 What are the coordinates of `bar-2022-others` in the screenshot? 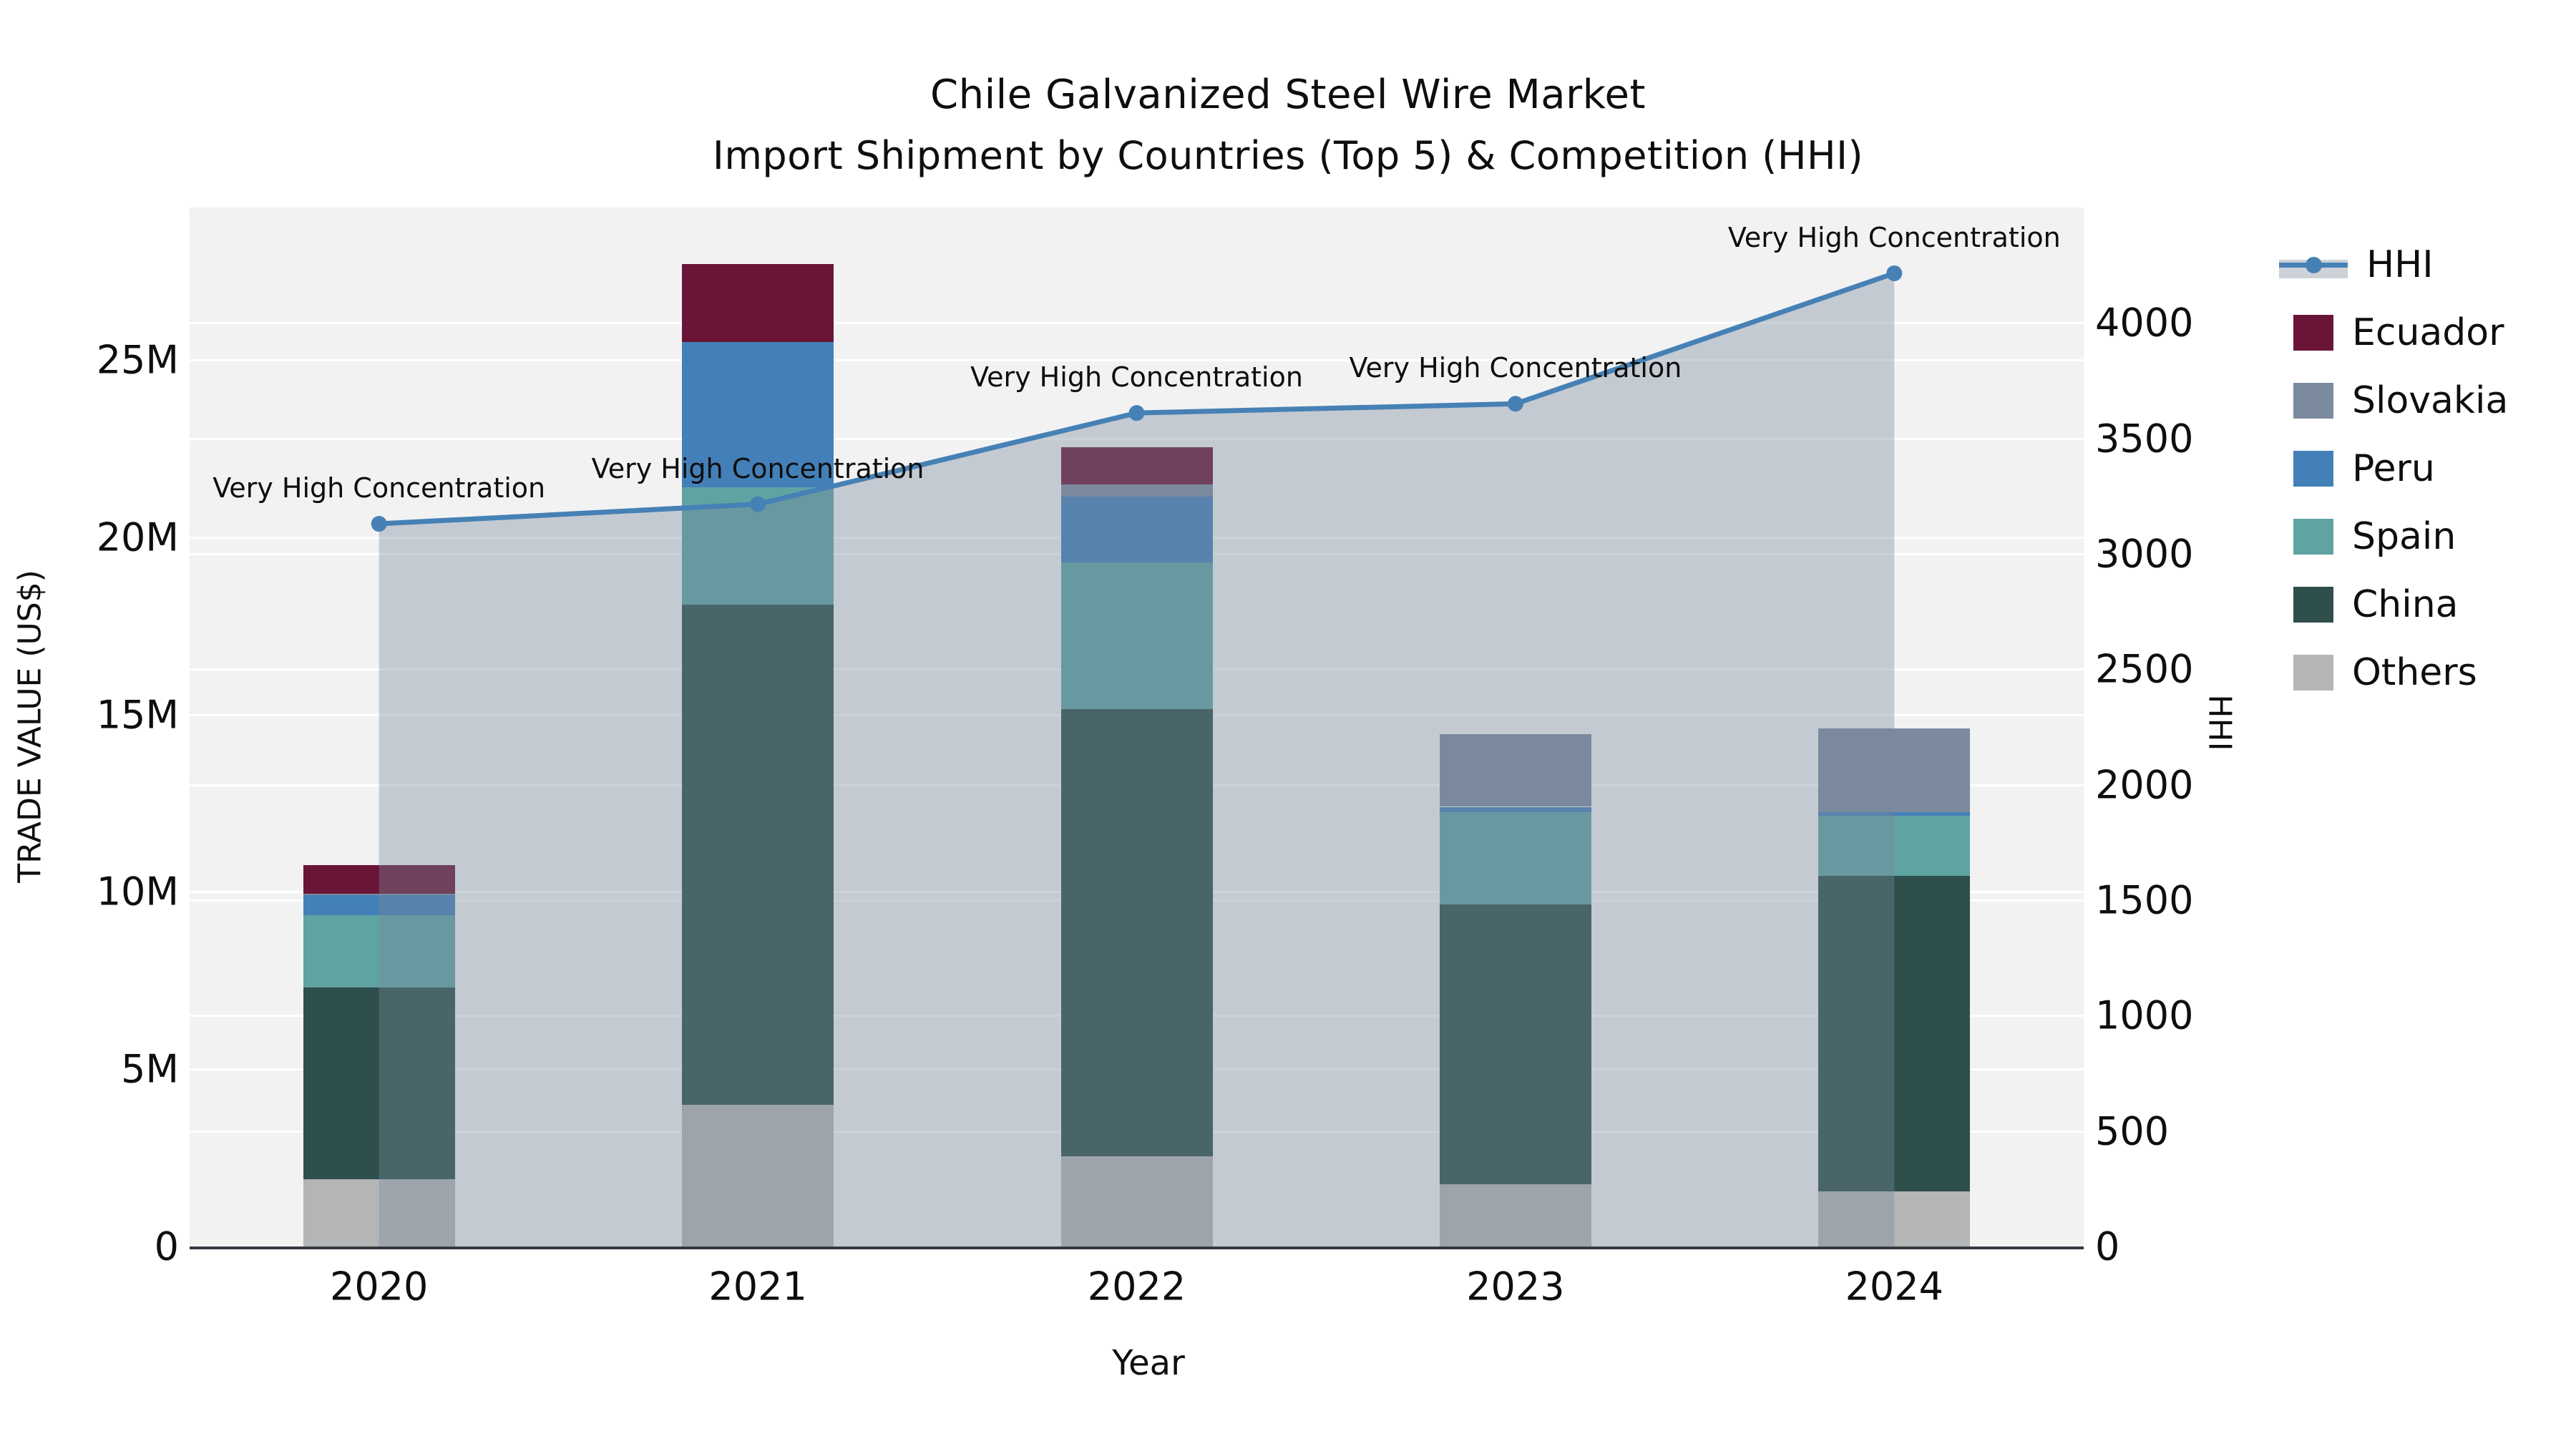 It's located at (1136, 1201).